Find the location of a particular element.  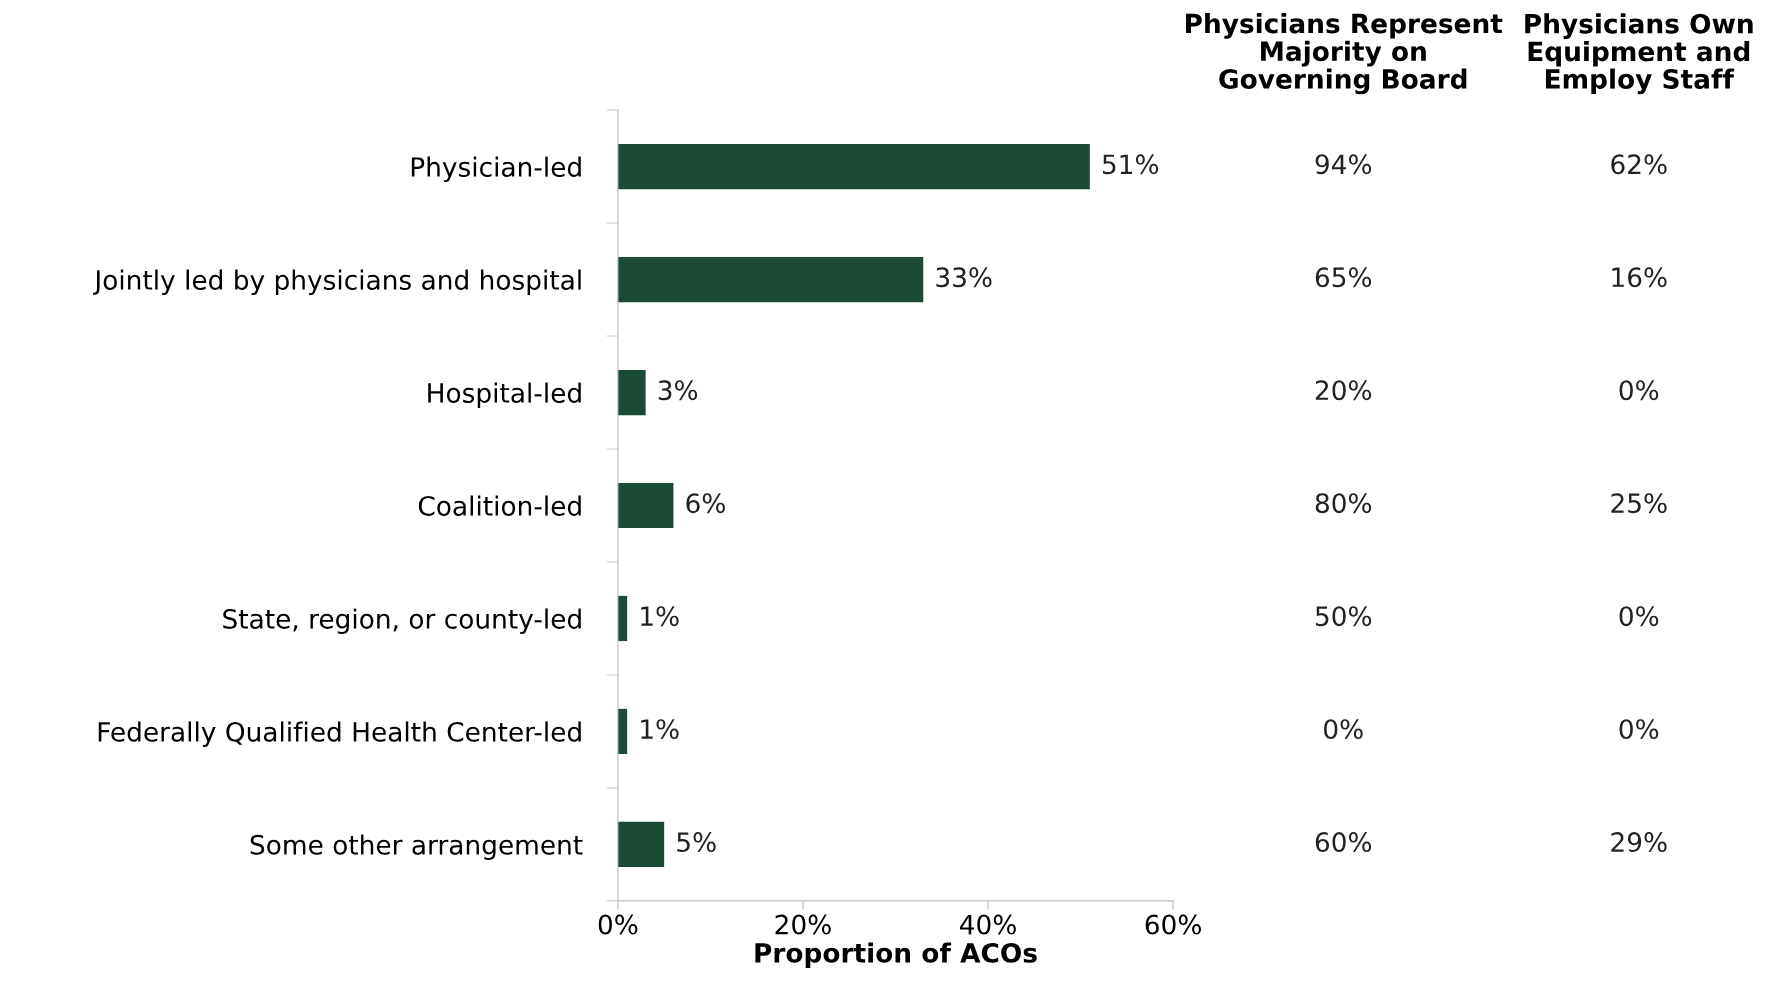

text: 25% is located at coordinates (1639, 503).